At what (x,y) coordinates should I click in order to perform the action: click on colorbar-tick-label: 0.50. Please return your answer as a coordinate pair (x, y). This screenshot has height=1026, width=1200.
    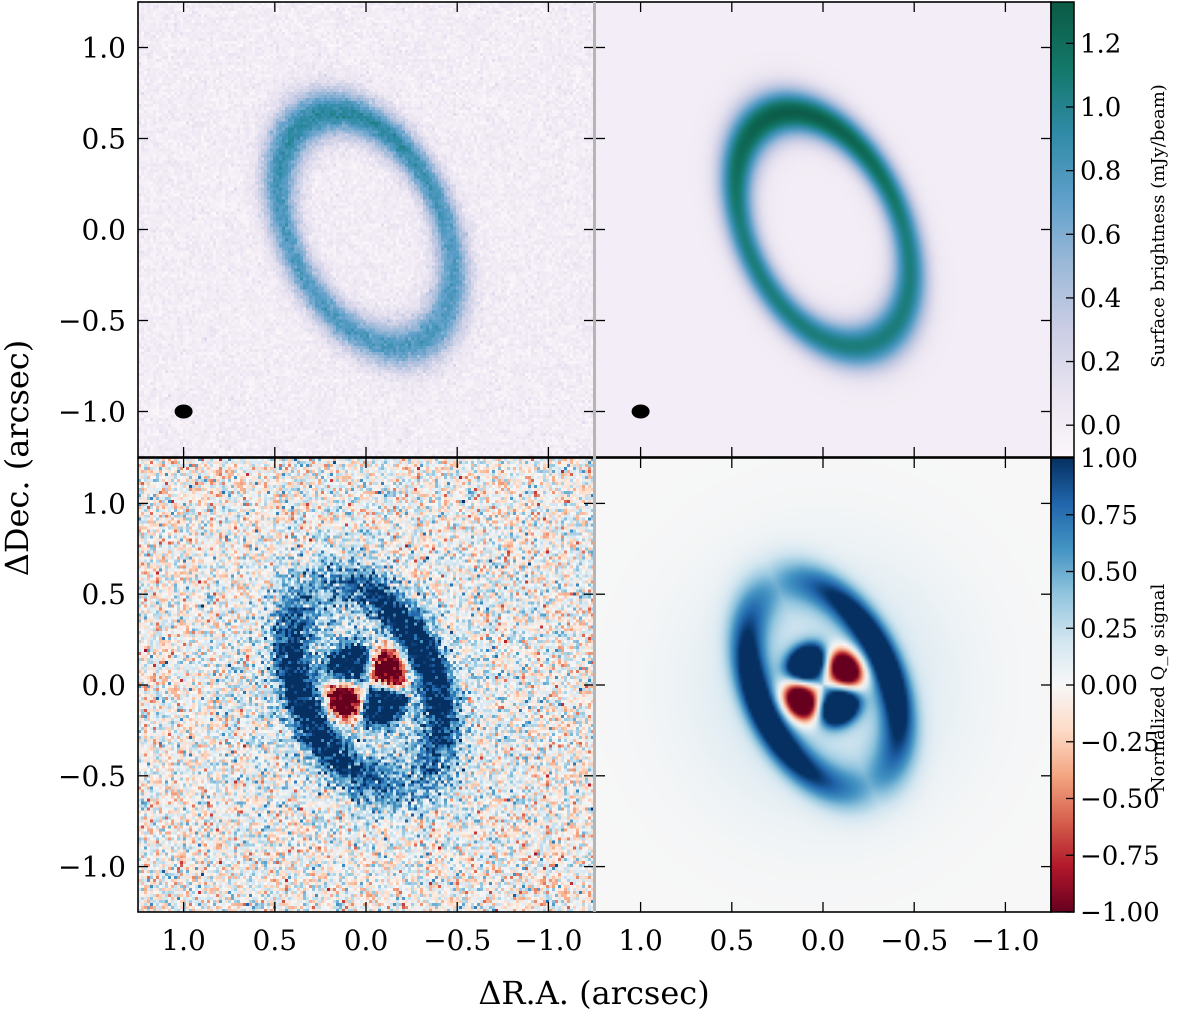
    Looking at the image, I should click on (1109, 573).